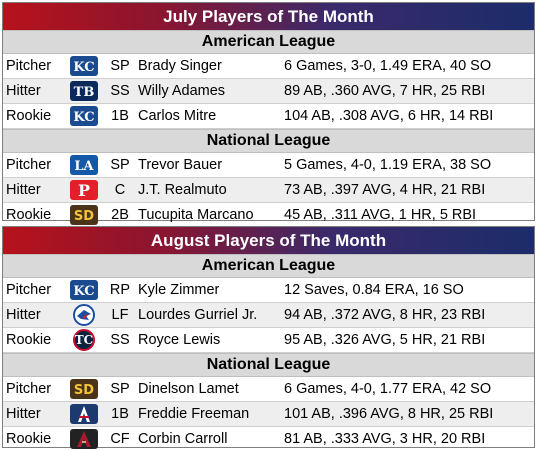  I want to click on player-name: Willy Adames, so click(182, 91).